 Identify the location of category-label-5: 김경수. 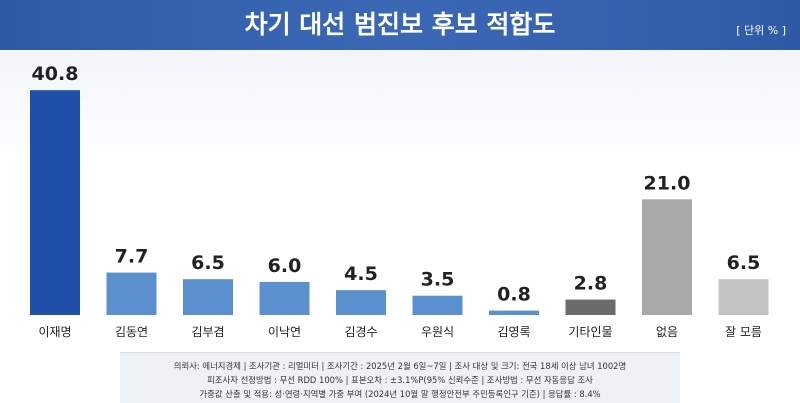
(360, 332).